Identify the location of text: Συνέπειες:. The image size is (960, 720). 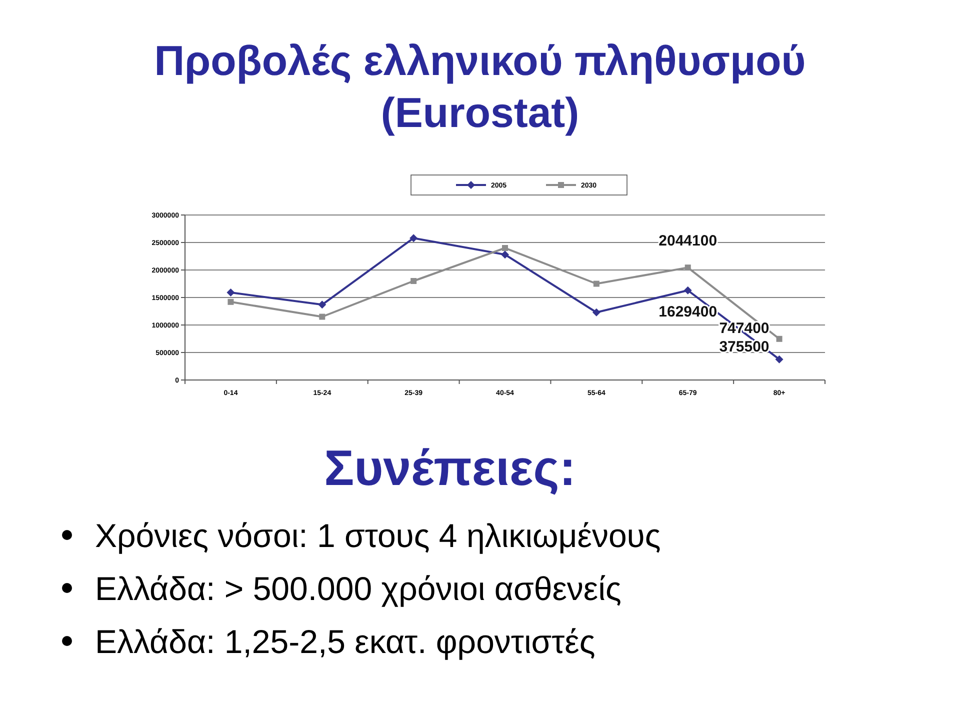
(450, 468).